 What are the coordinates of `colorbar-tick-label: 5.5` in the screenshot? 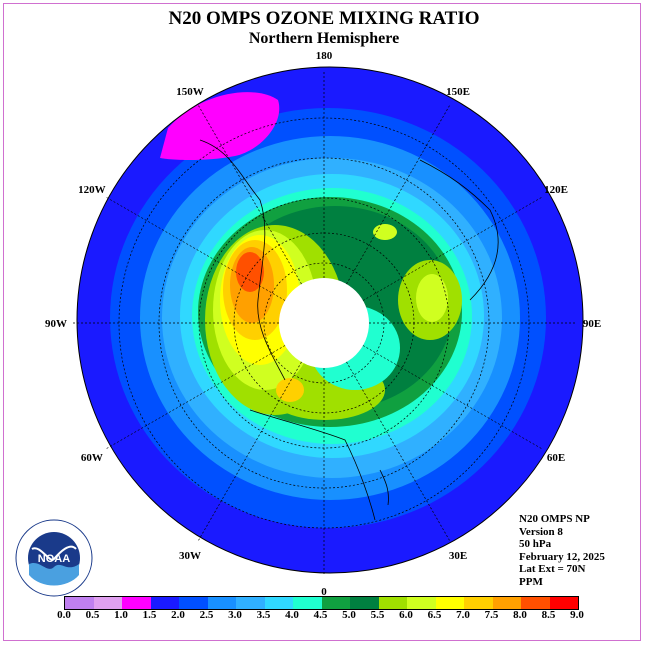 It's located at (377, 615).